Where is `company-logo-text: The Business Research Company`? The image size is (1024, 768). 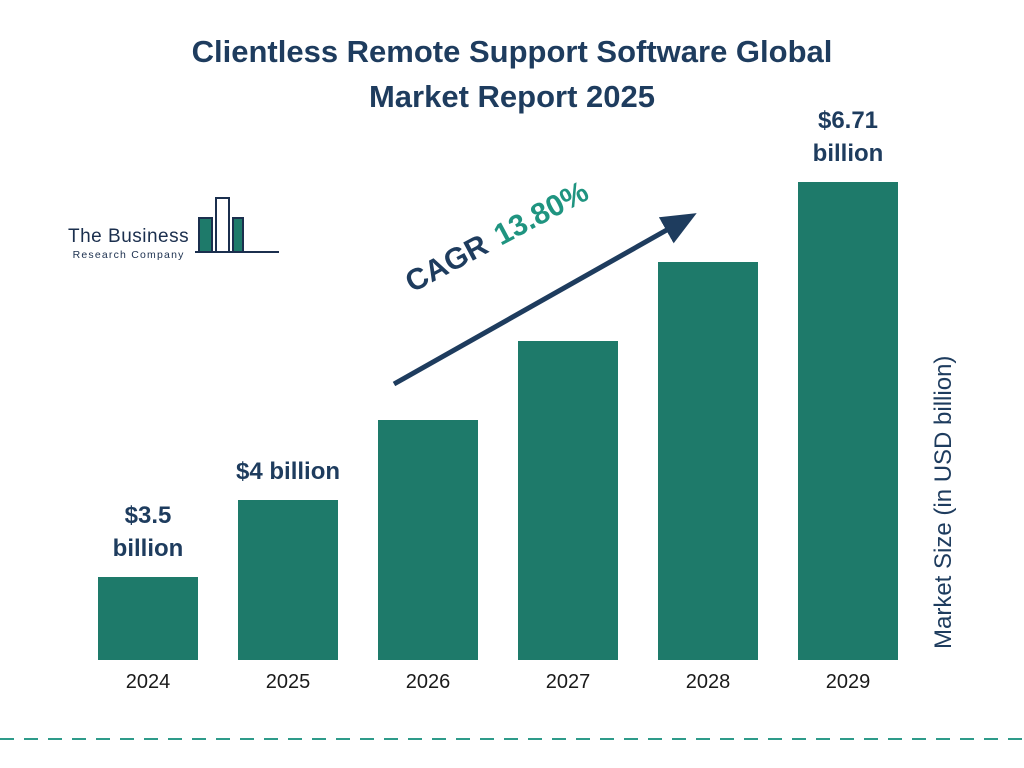
company-logo-text: The Business Research Company is located at coordinates (128, 243).